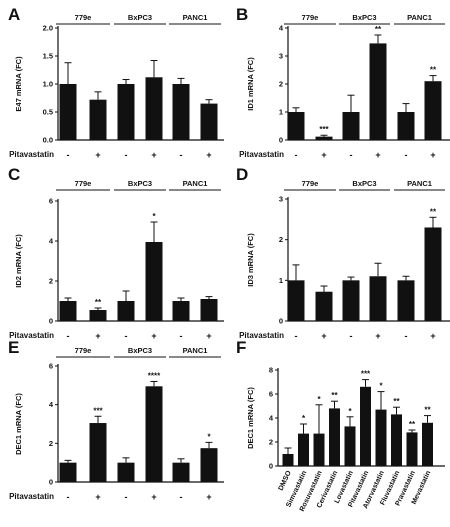 This screenshot has height=527, width=450. Describe the element at coordinates (140, 183) in the screenshot. I see `panel-c-group-label: BxPC3` at that location.